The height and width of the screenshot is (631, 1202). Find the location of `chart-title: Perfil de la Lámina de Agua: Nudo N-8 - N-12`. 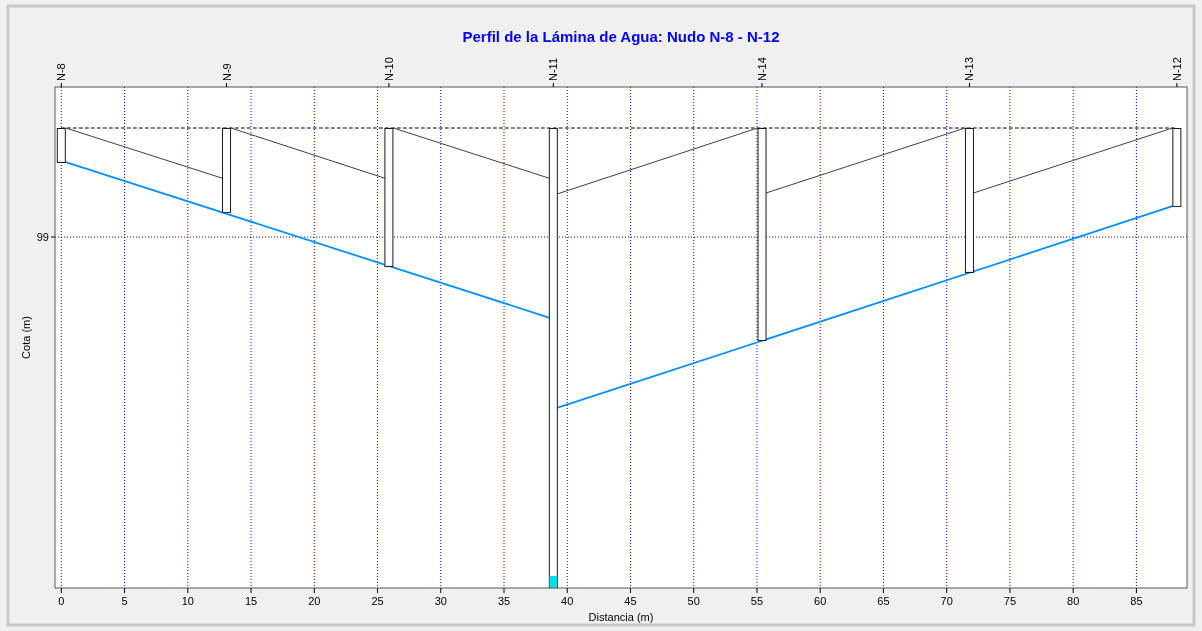

chart-title: Perfil de la Lámina de Agua: Nudo N-8 - N-12 is located at coordinates (621, 36).